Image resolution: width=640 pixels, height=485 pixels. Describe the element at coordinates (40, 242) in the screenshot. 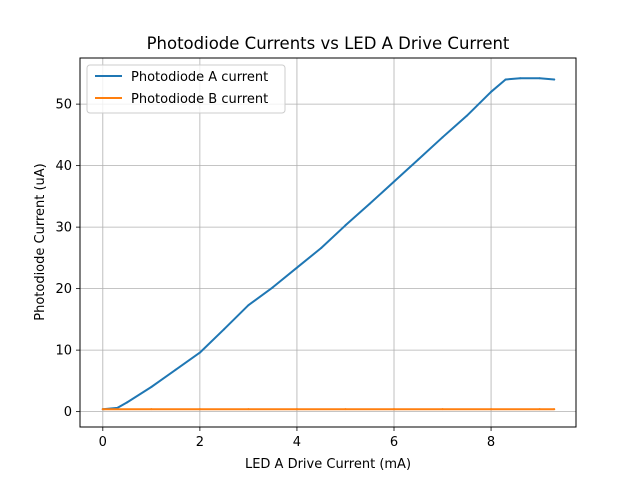

I see `y-axis-label: Photodiode Current (uA)` at that location.